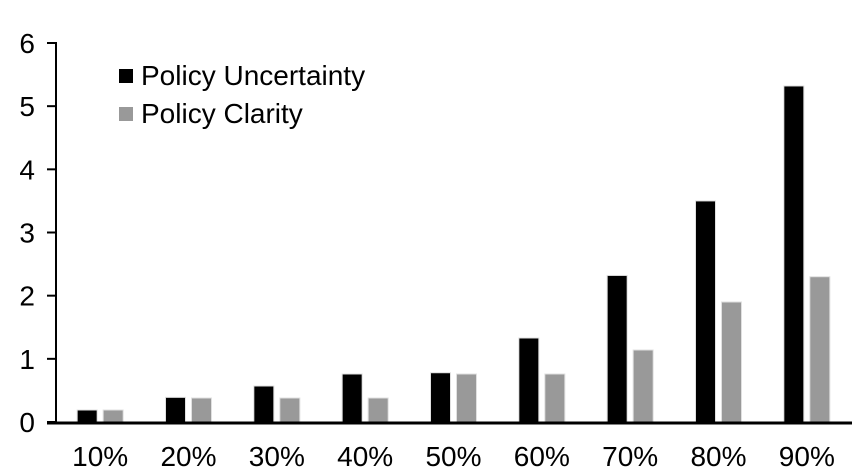  What do you see at coordinates (27, 43) in the screenshot?
I see `y-tick-label: 6` at bounding box center [27, 43].